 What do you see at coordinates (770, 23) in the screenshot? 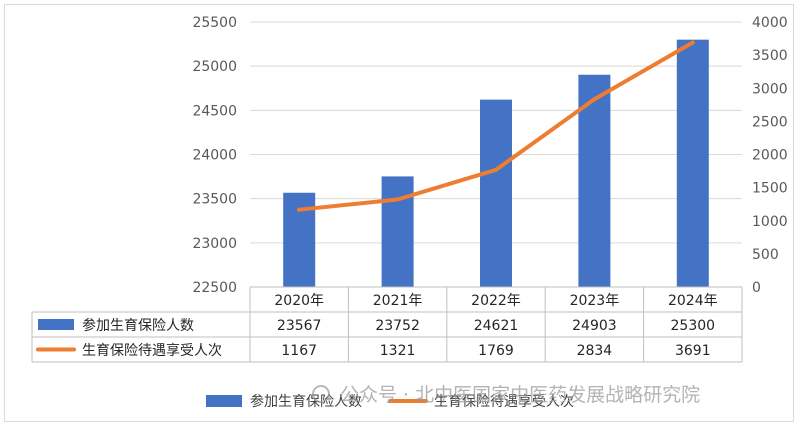
I see `y-right-tick-label: 4000` at bounding box center [770, 23].